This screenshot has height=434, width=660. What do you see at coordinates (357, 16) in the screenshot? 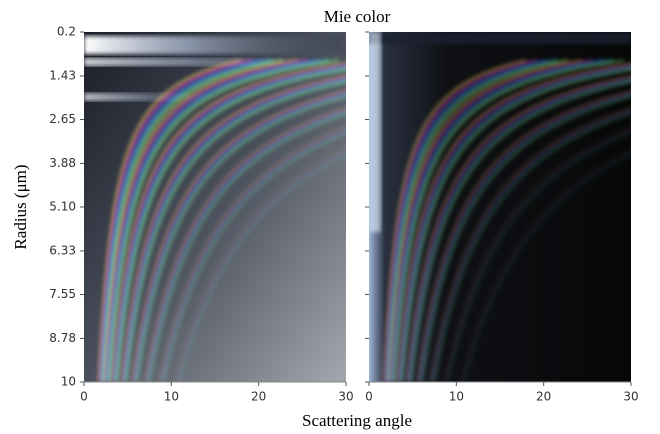
I see `chart-title: Mie color` at bounding box center [357, 16].